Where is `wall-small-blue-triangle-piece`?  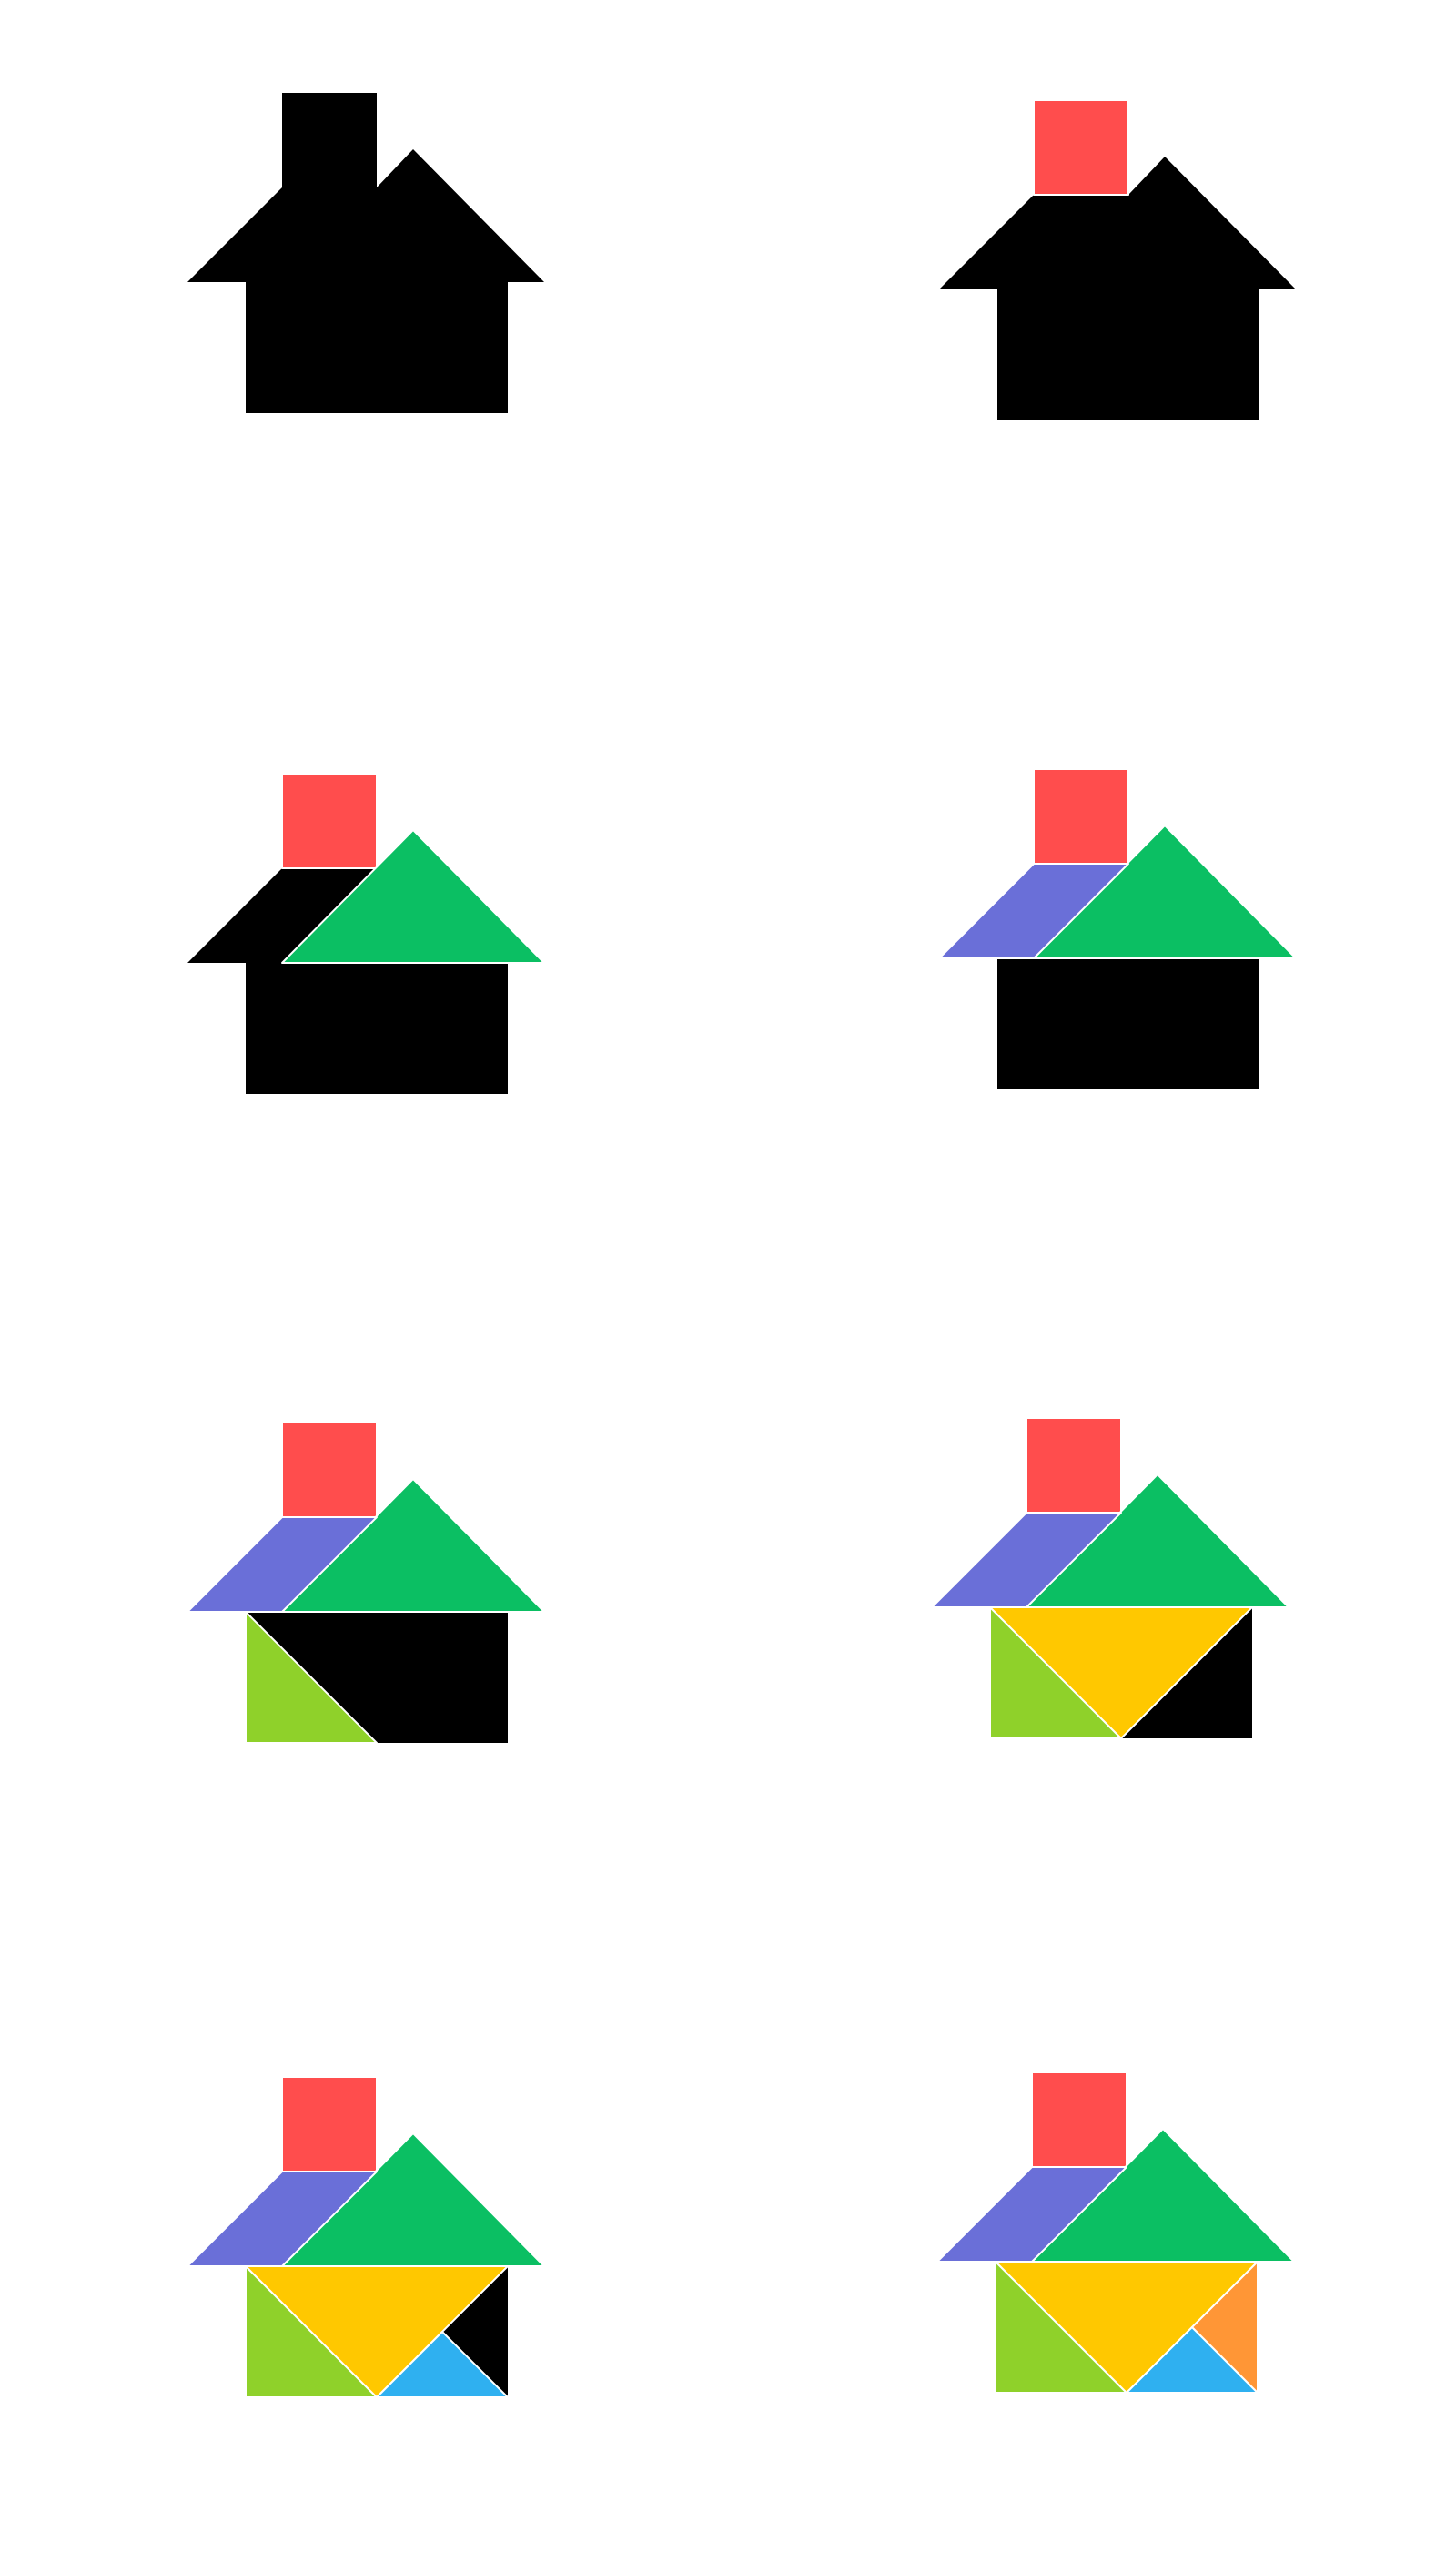
wall-small-blue-triangle-piece is located at coordinates (443, 2364).